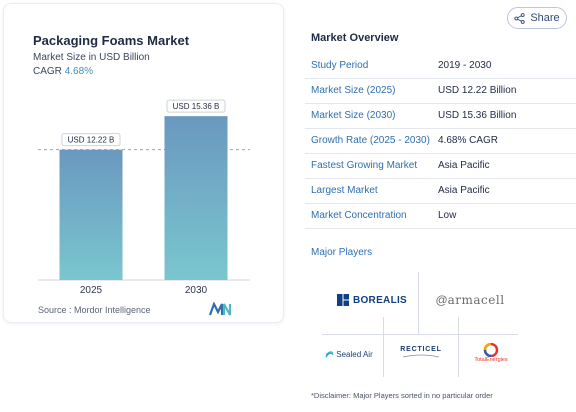 The image size is (576, 412). I want to click on overview-row-fastest-growing: Fastest Growing Market Asia Pacific, so click(440, 166).